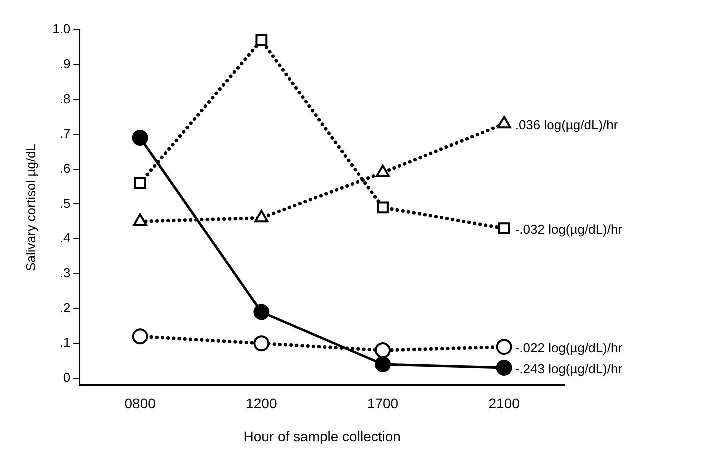 Image resolution: width=711 pixels, height=462 pixels. Describe the element at coordinates (65, 203) in the screenshot. I see `y-tick-label: .5` at that location.